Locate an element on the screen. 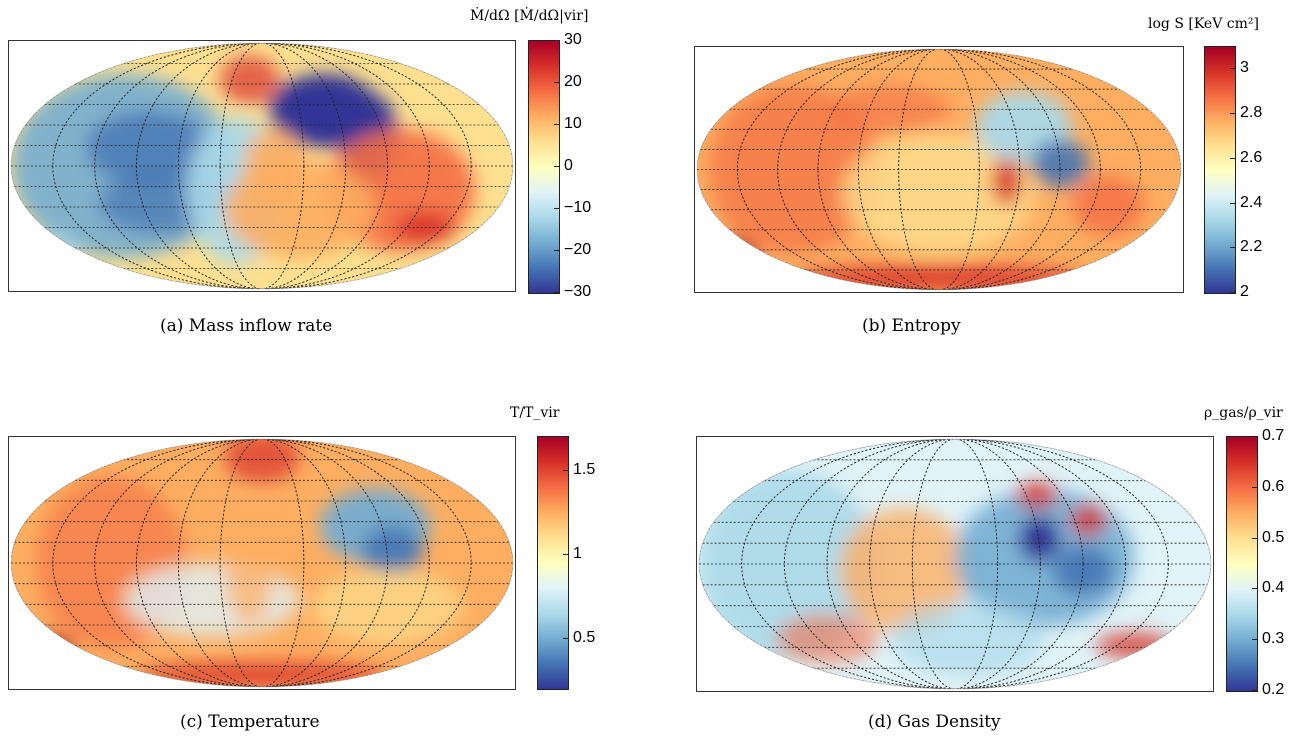 The width and height of the screenshot is (1312, 742). colorbar-tick-label: 2 is located at coordinates (1244, 291).